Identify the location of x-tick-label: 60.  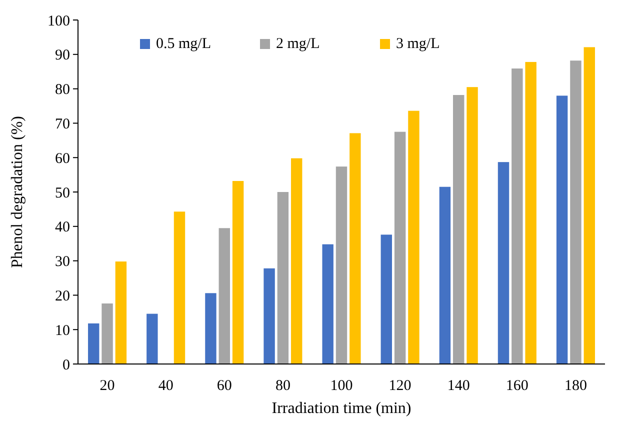
(224, 386).